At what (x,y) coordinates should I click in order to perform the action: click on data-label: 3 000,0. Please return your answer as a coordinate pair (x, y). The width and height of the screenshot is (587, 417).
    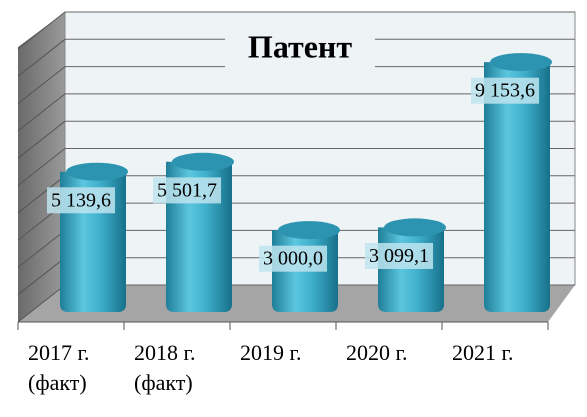
    Looking at the image, I should click on (293, 259).